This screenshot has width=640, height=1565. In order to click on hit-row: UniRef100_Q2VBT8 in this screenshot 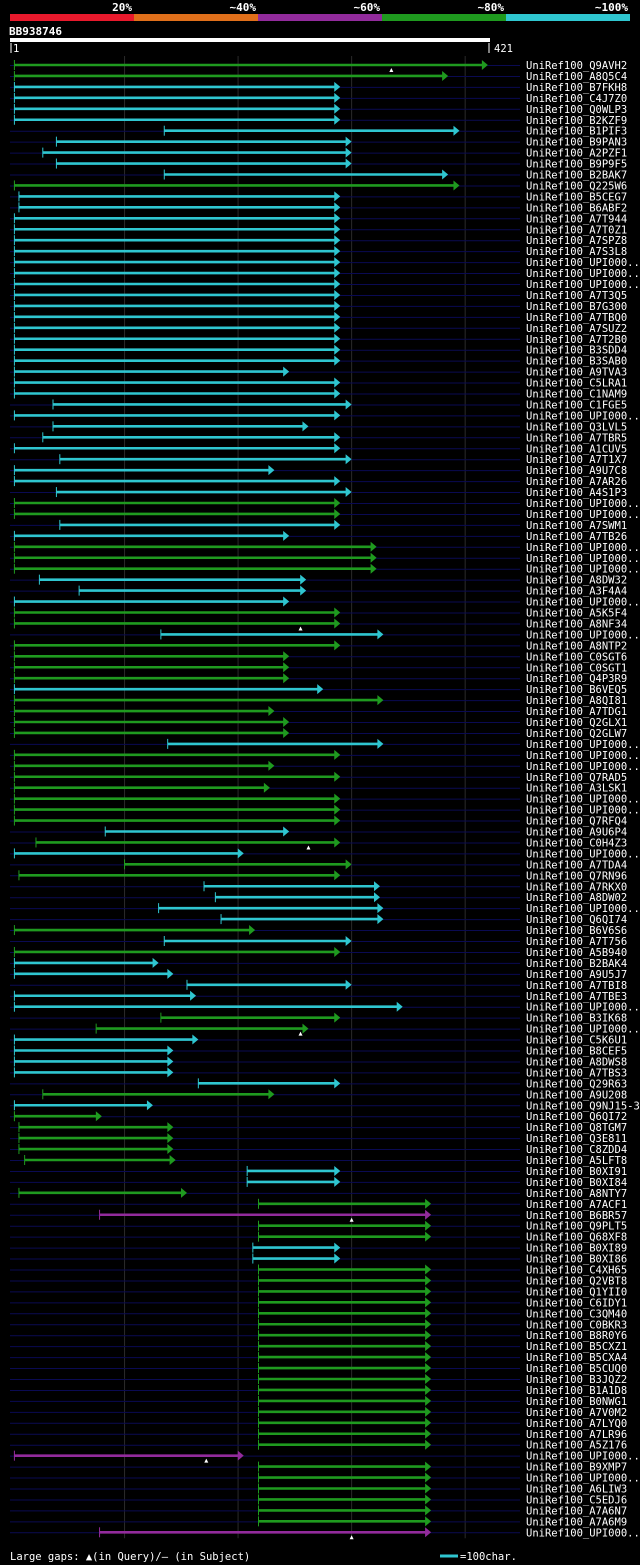, I will do `click(318, 1281)`.